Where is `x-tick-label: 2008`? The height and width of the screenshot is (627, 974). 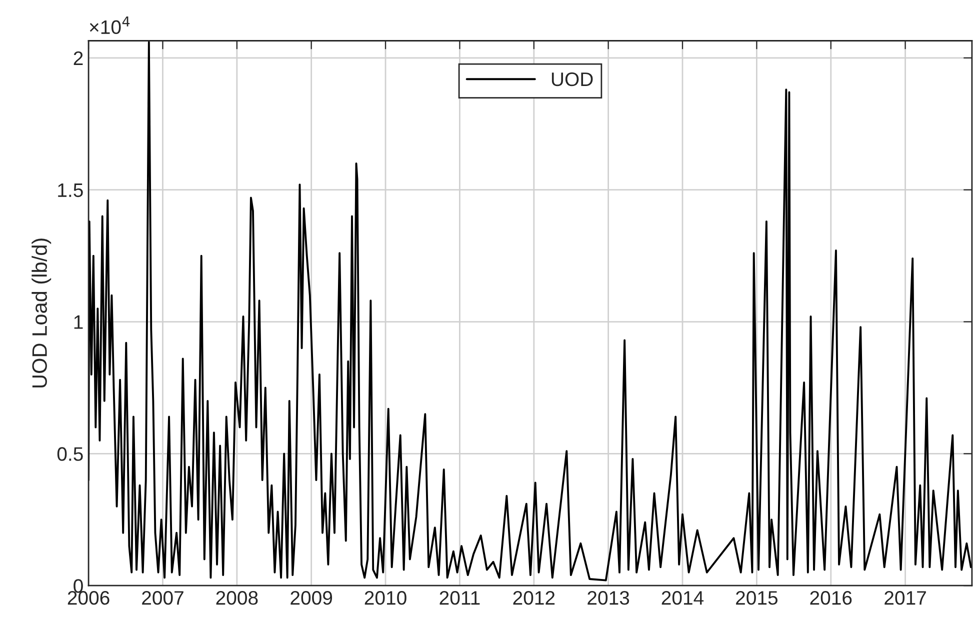
x-tick-label: 2008 is located at coordinates (237, 597).